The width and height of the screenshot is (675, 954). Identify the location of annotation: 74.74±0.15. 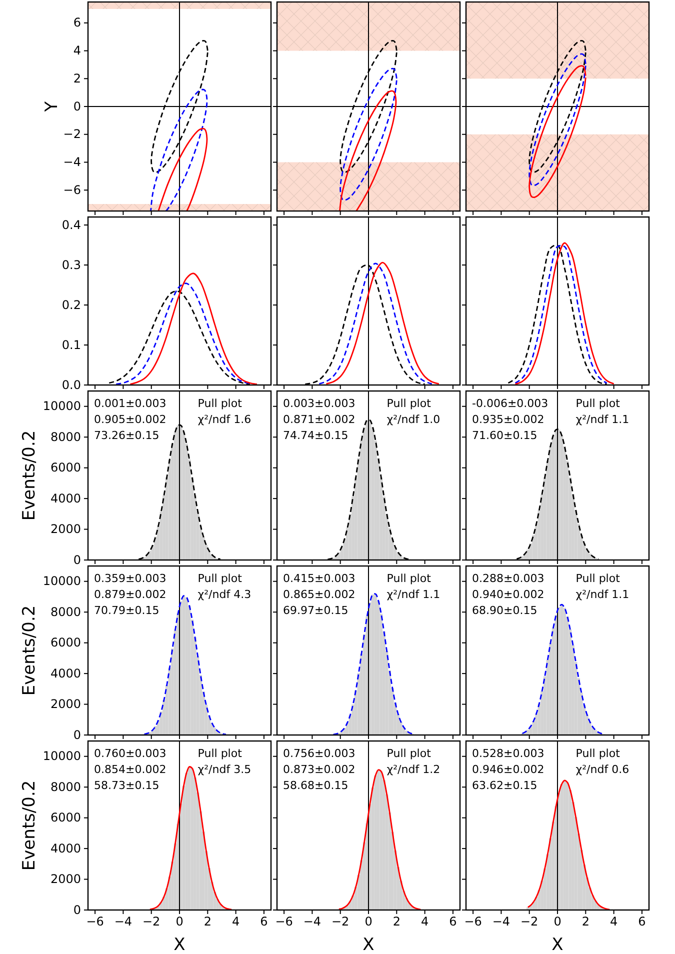
(315, 435).